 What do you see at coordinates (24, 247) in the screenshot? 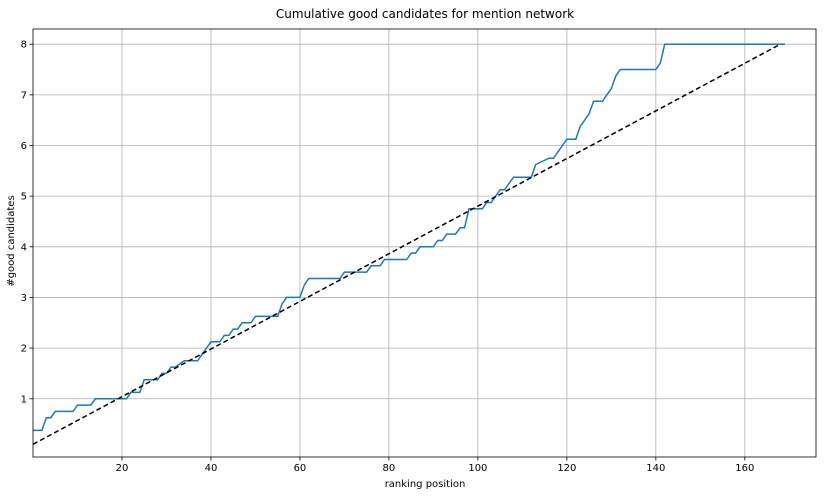
I see `y-tick-label: 4` at bounding box center [24, 247].